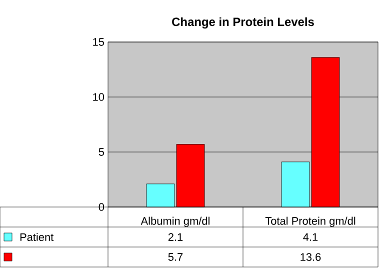 This screenshot has height=279, width=389. Describe the element at coordinates (37, 237) in the screenshot. I see `legend-label: Patient` at that location.